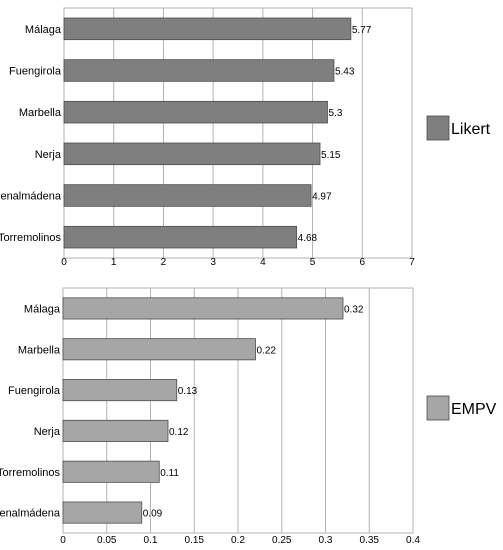  What do you see at coordinates (370, 540) in the screenshot?
I see `x-tick-label: 0.35` at bounding box center [370, 540].